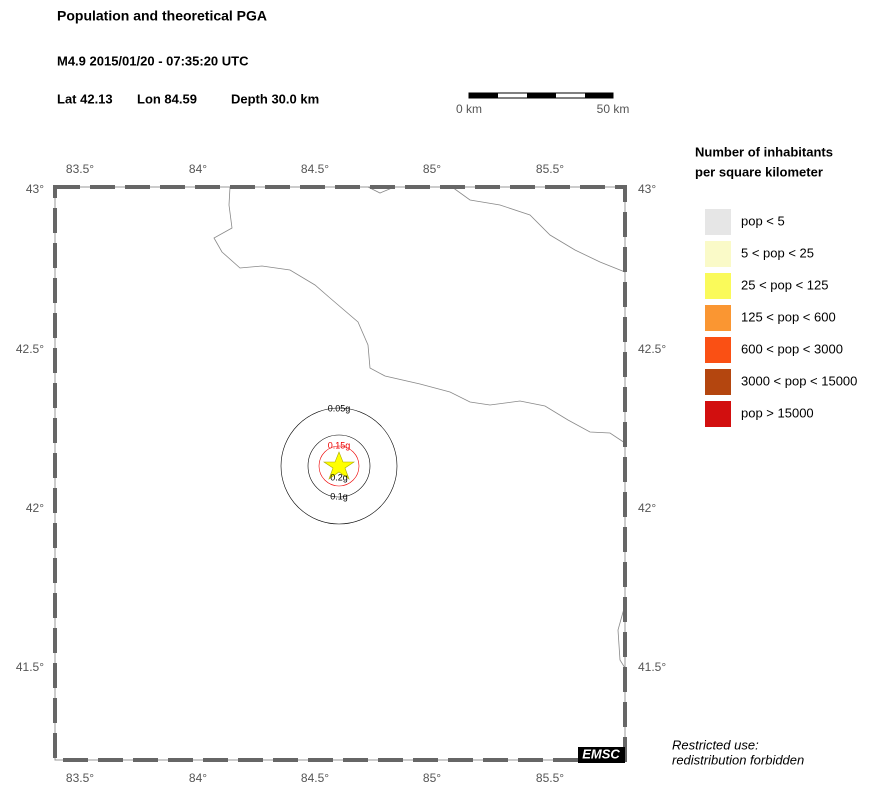 This screenshot has height=799, width=874. Describe the element at coordinates (162, 16) in the screenshot. I see `title: Population and theoretical PGA` at that location.